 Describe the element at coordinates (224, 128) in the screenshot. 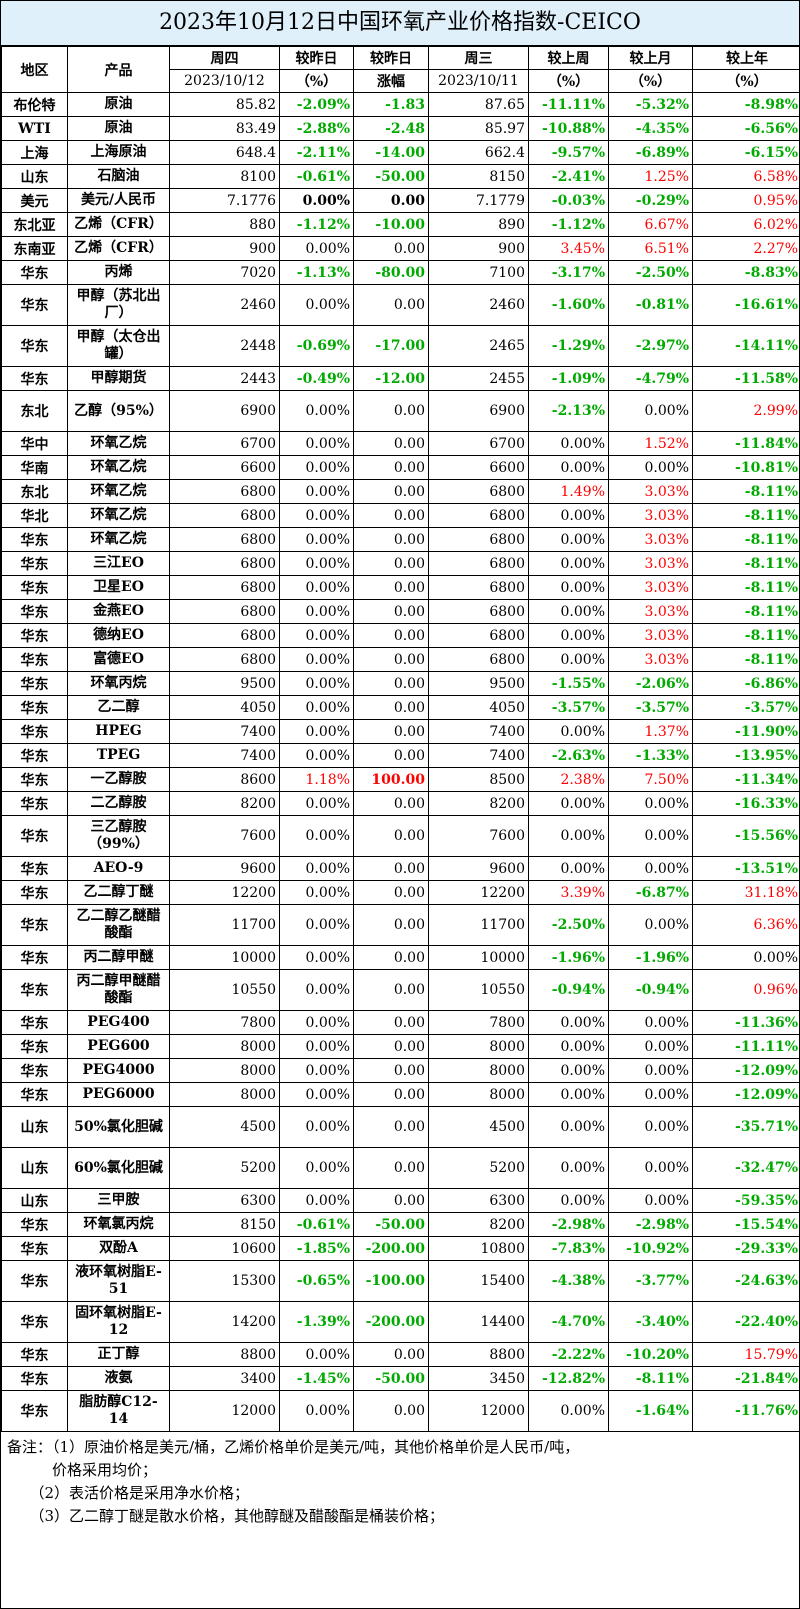

I see `thursday-price-cell: 83.49` at that location.